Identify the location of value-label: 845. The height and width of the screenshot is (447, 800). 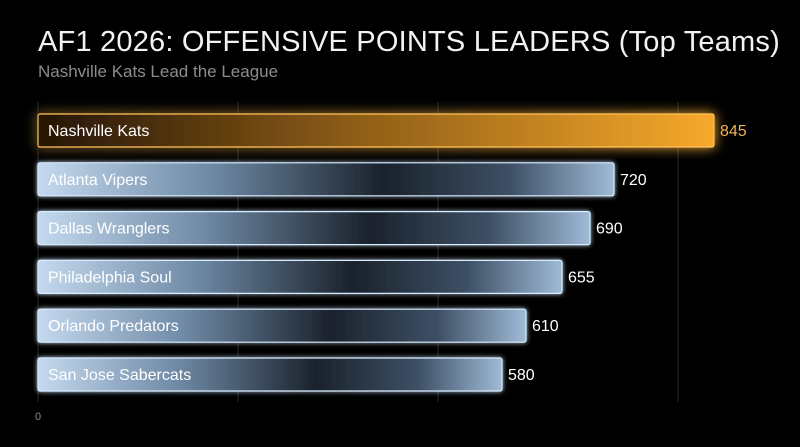
(733, 131).